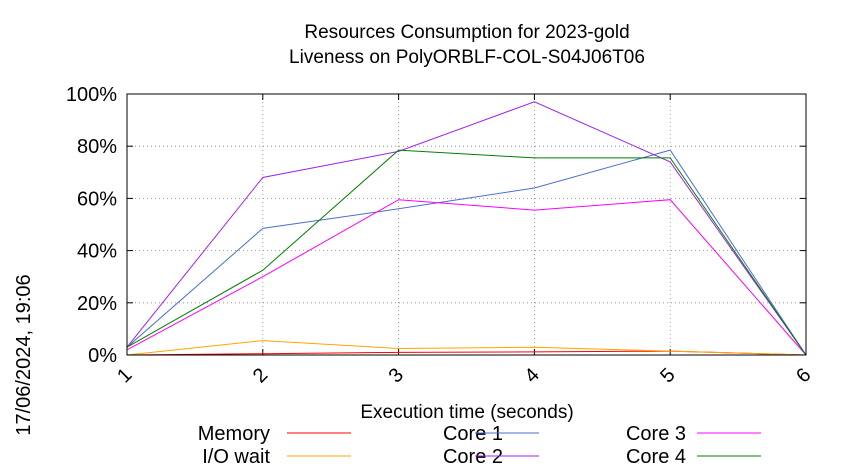 This screenshot has height=475, width=850. I want to click on x-tick-label: 6, so click(803, 375).